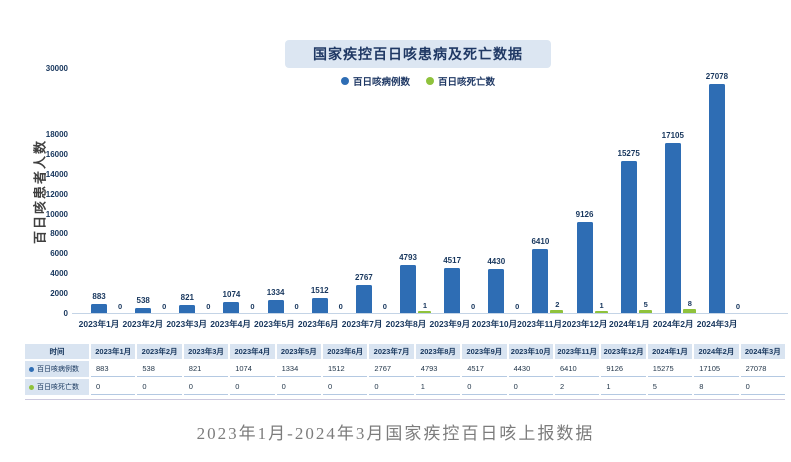 Image resolution: width=791 pixels, height=462 pixels. Describe the element at coordinates (56, 174) in the screenshot. I see `y-tick-label: 14000` at that location.